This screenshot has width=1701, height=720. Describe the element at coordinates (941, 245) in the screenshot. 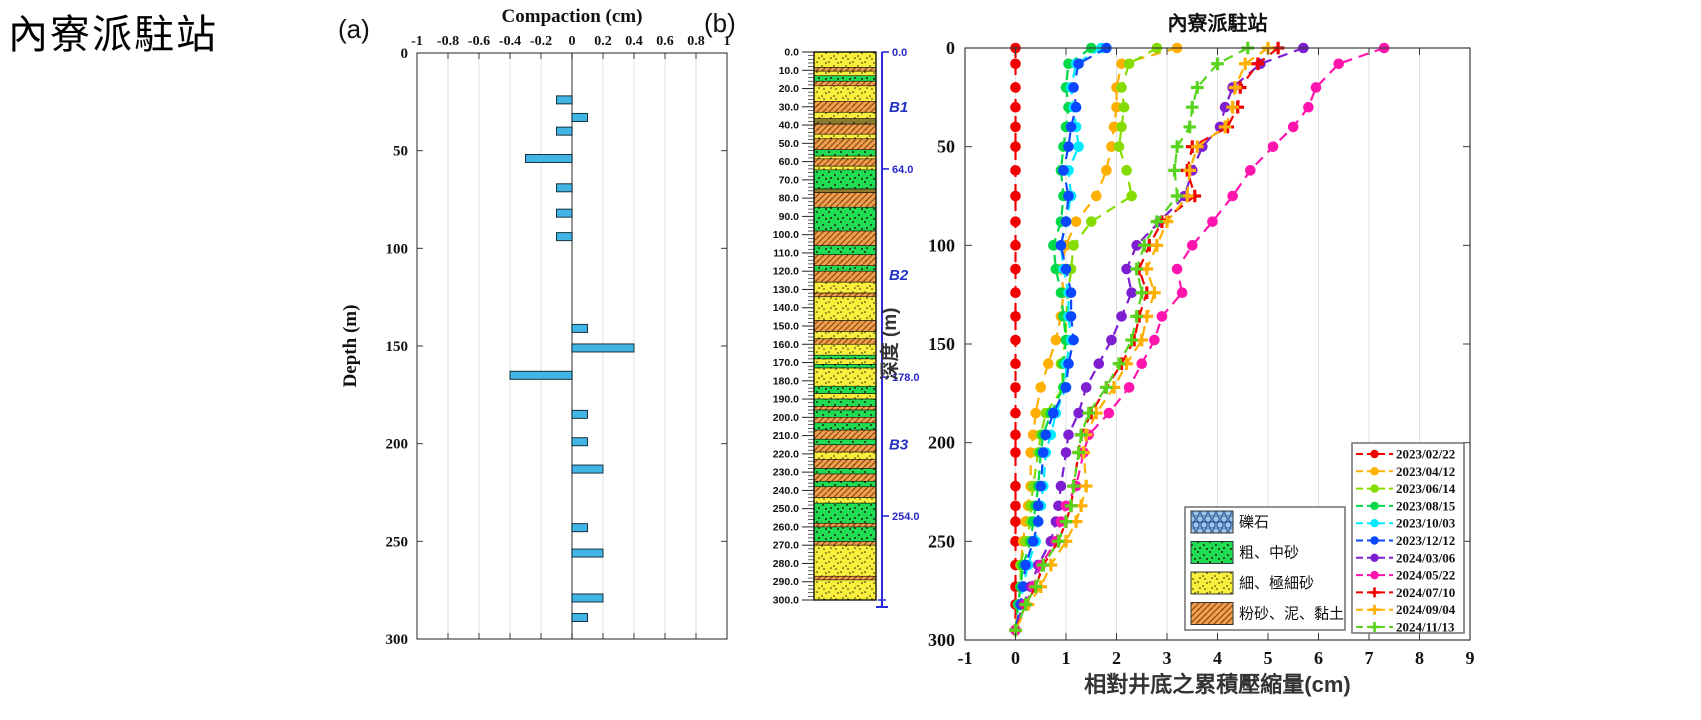

I see `panel-c-ytick-label: 100` at that location.